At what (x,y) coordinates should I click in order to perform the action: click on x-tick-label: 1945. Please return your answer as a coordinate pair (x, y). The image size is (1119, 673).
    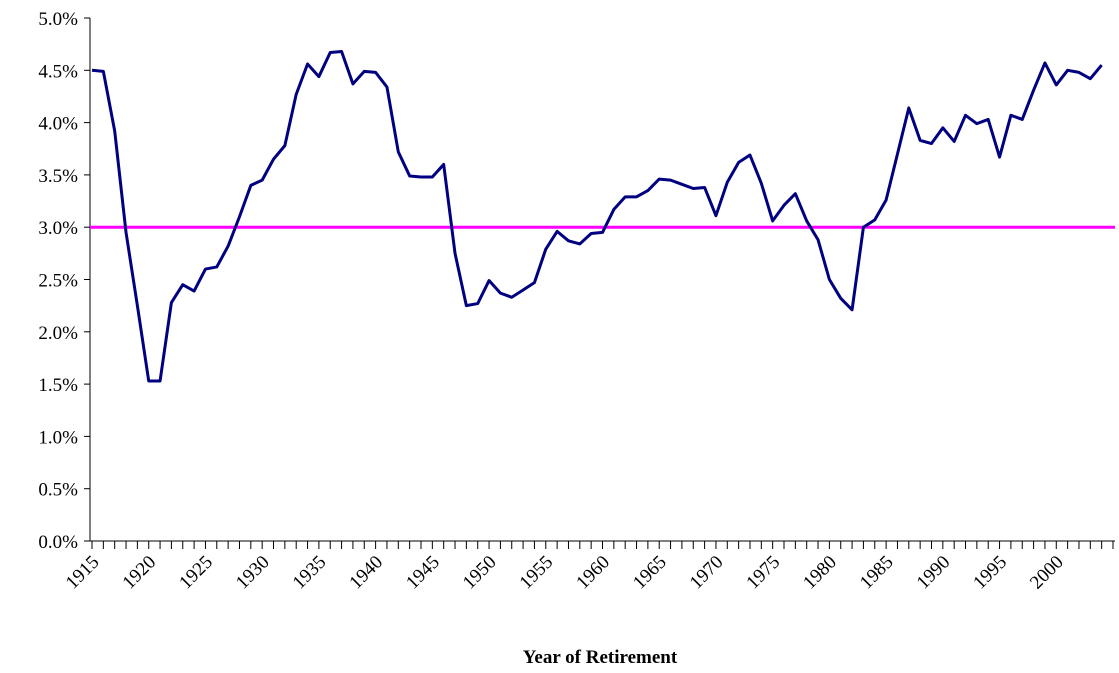
    Looking at the image, I should click on (423, 573).